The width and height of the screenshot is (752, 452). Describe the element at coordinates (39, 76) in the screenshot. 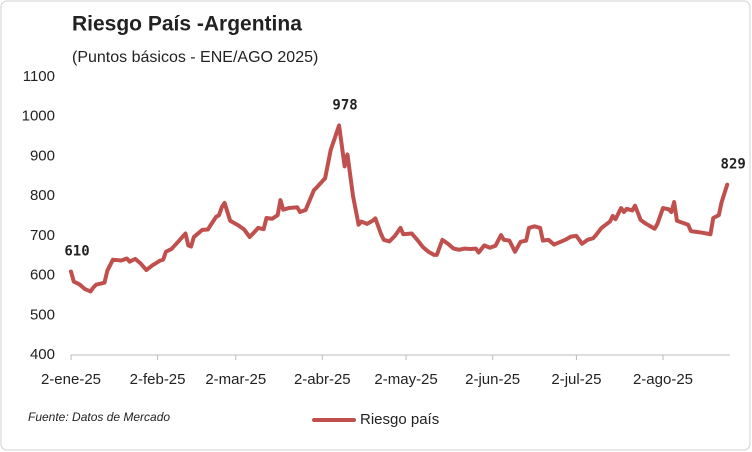

I see `y-tick-label: 1100` at that location.